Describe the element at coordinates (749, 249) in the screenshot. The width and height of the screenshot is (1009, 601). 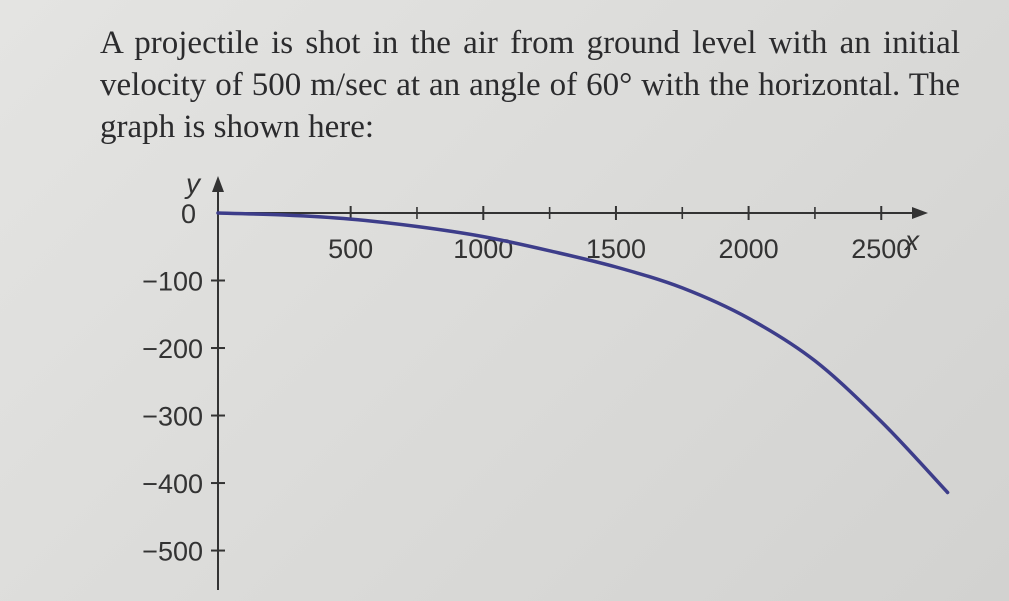
I see `x-tick-label: 2000` at that location.